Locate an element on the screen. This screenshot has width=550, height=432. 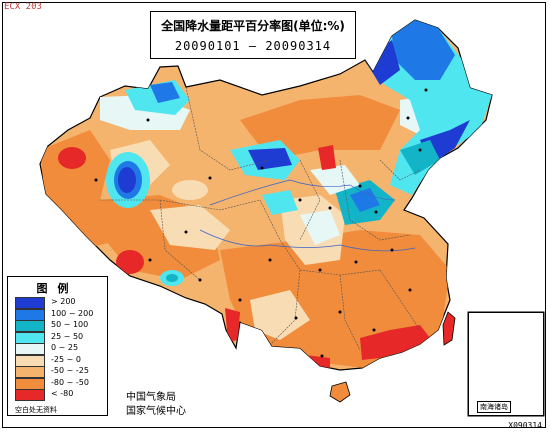
agency-line-1: 中国气象局 is located at coordinates (151, 397).